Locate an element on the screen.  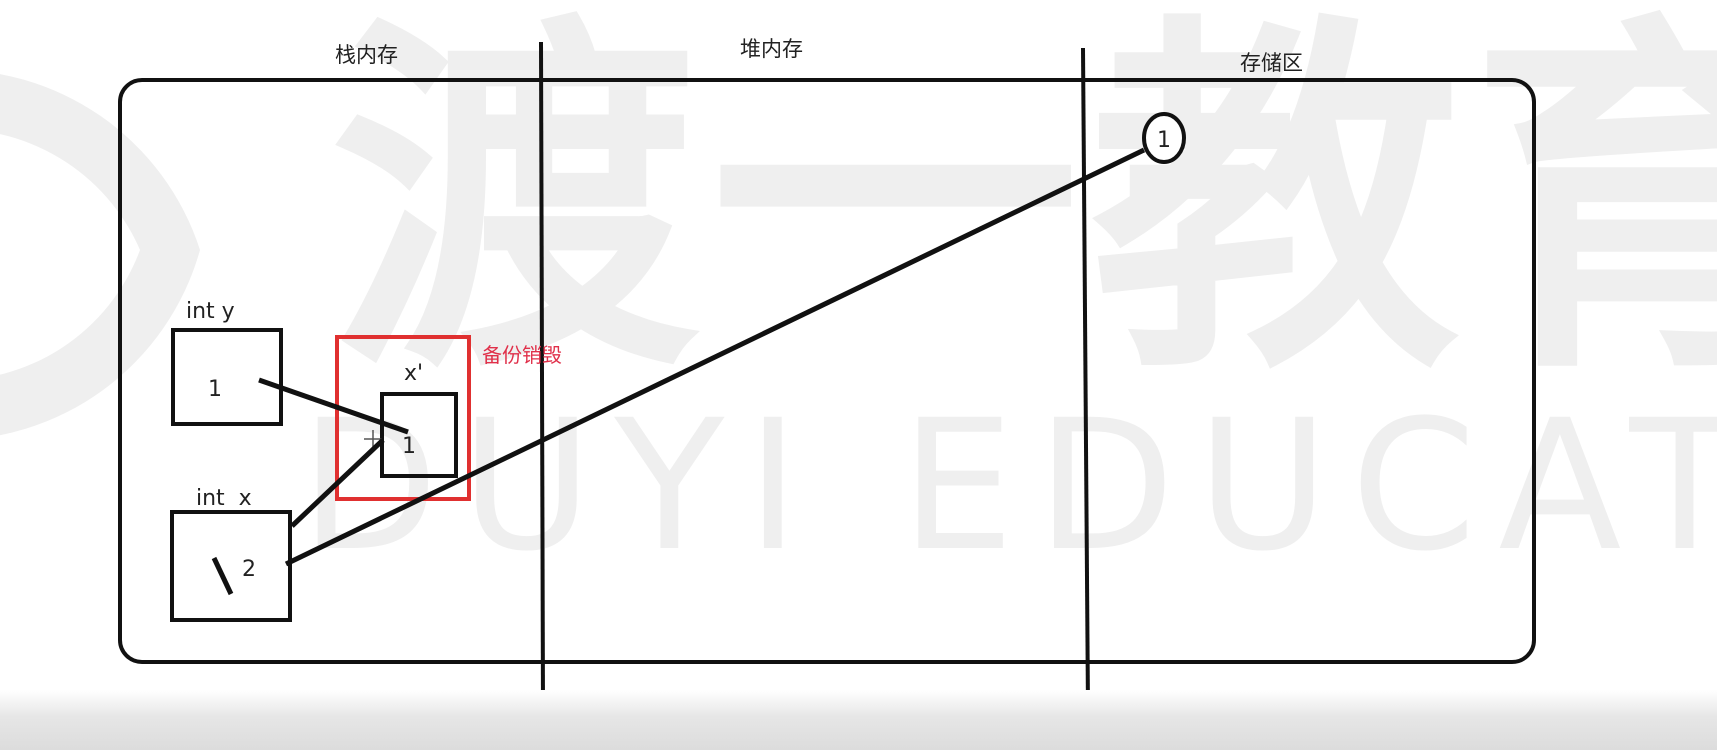
region-label-stack: 栈内存 is located at coordinates (366, 55).